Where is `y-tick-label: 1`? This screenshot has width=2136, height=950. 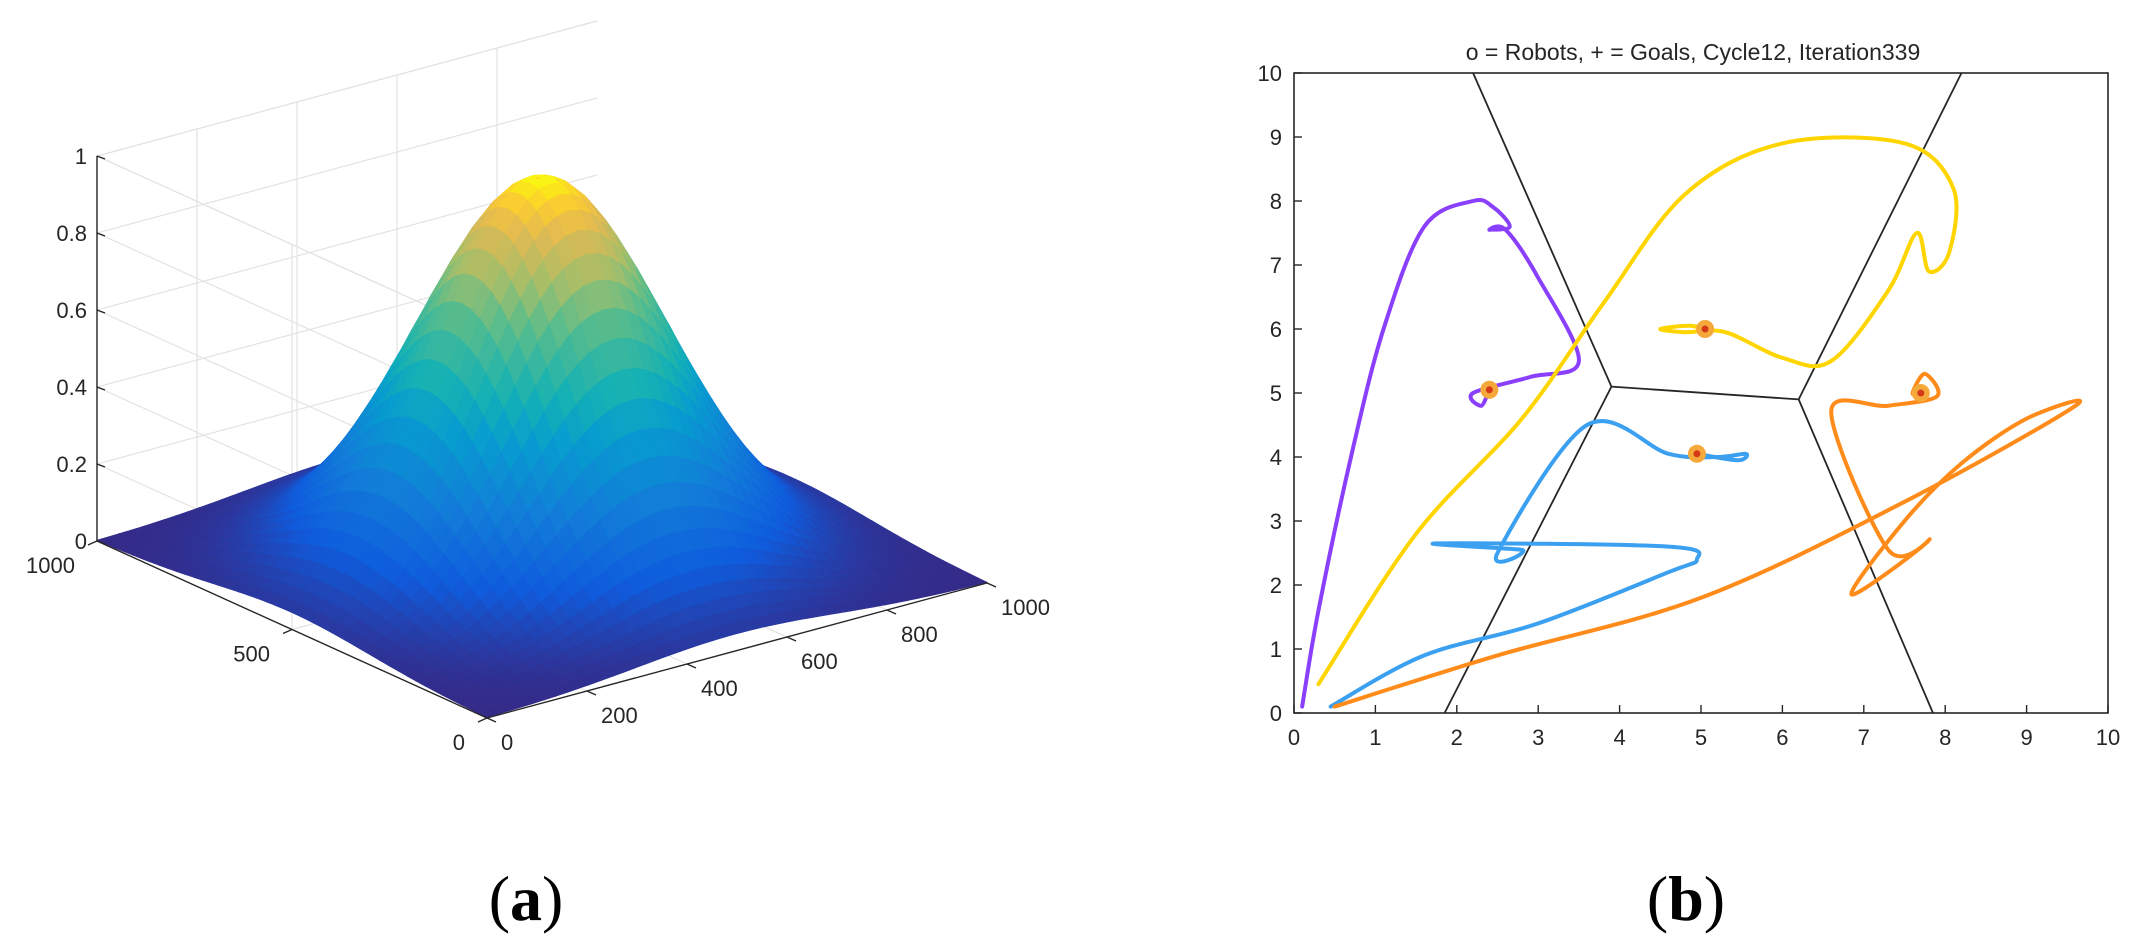
y-tick-label: 1 is located at coordinates (1276, 649).